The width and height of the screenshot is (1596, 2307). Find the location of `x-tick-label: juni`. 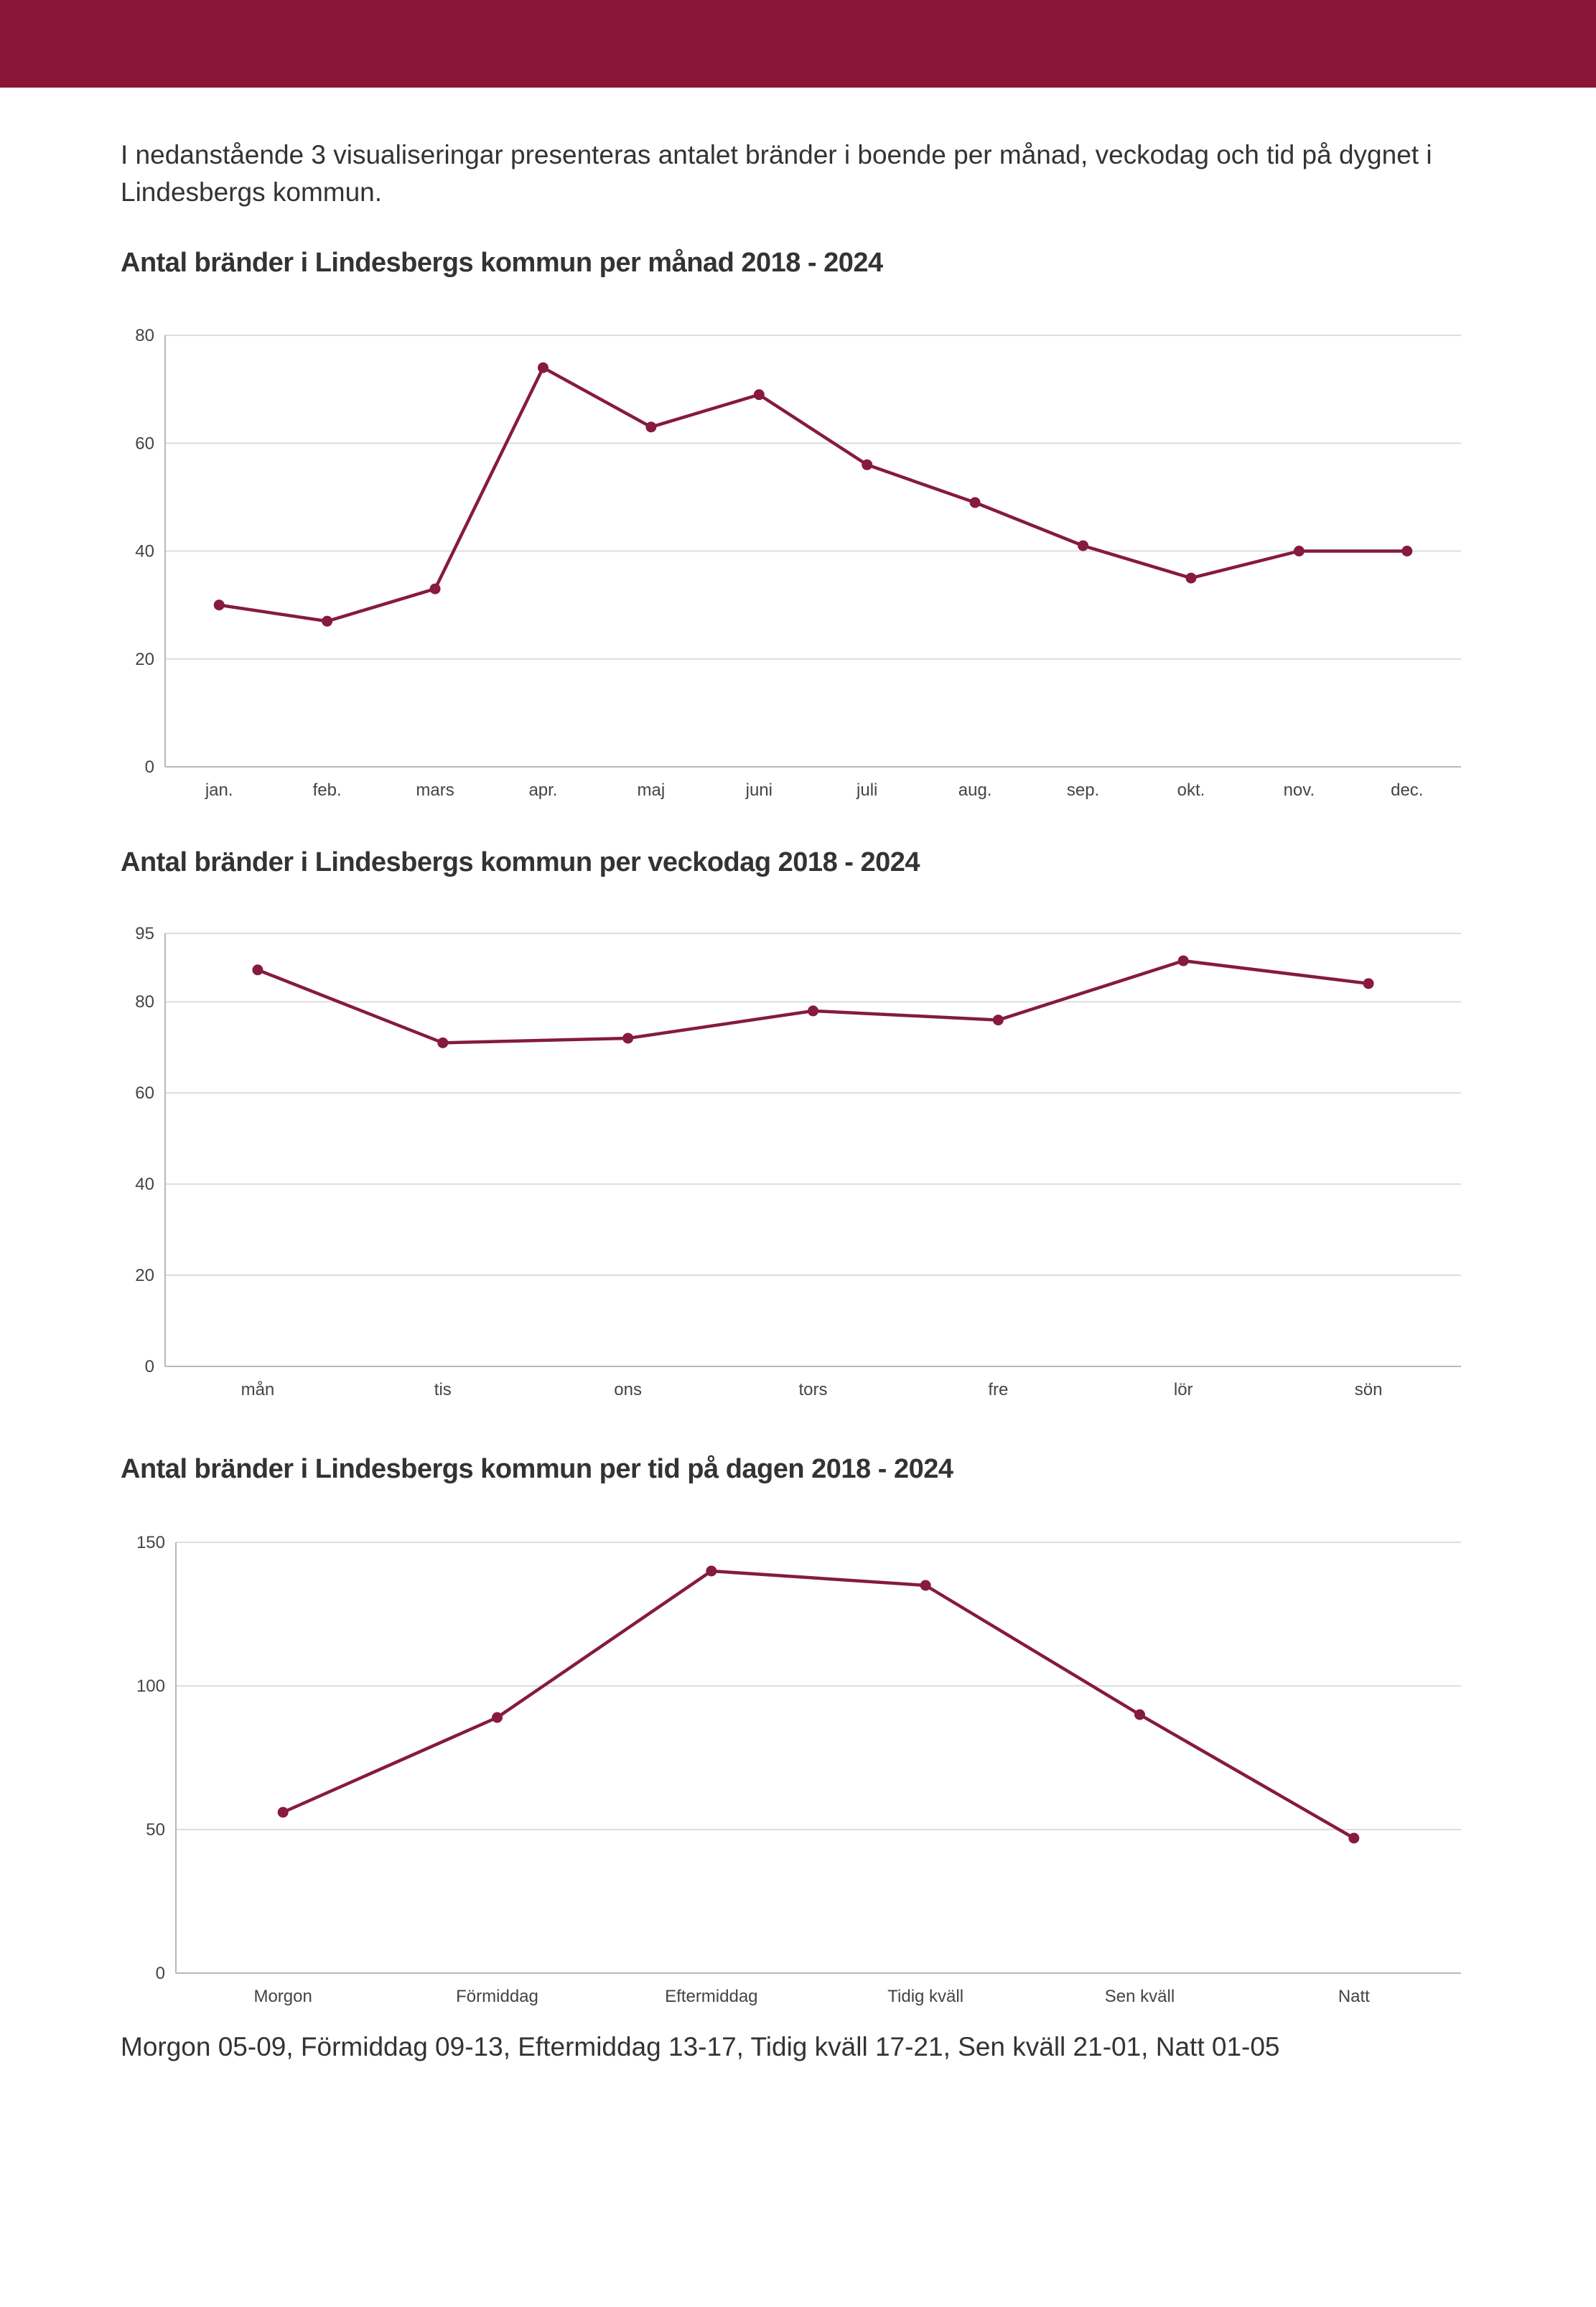

x-tick-label: juni is located at coordinates (759, 790).